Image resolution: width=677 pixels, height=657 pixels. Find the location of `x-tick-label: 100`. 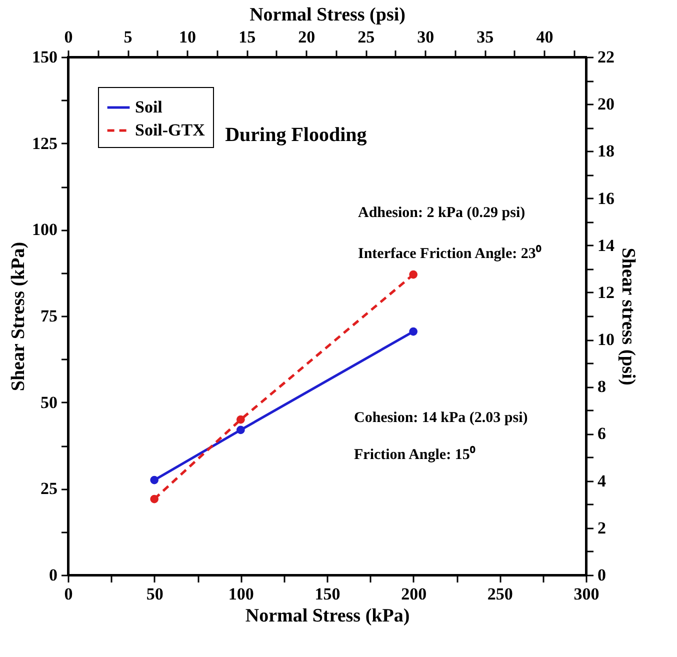

x-tick-label: 100 is located at coordinates (241, 594).